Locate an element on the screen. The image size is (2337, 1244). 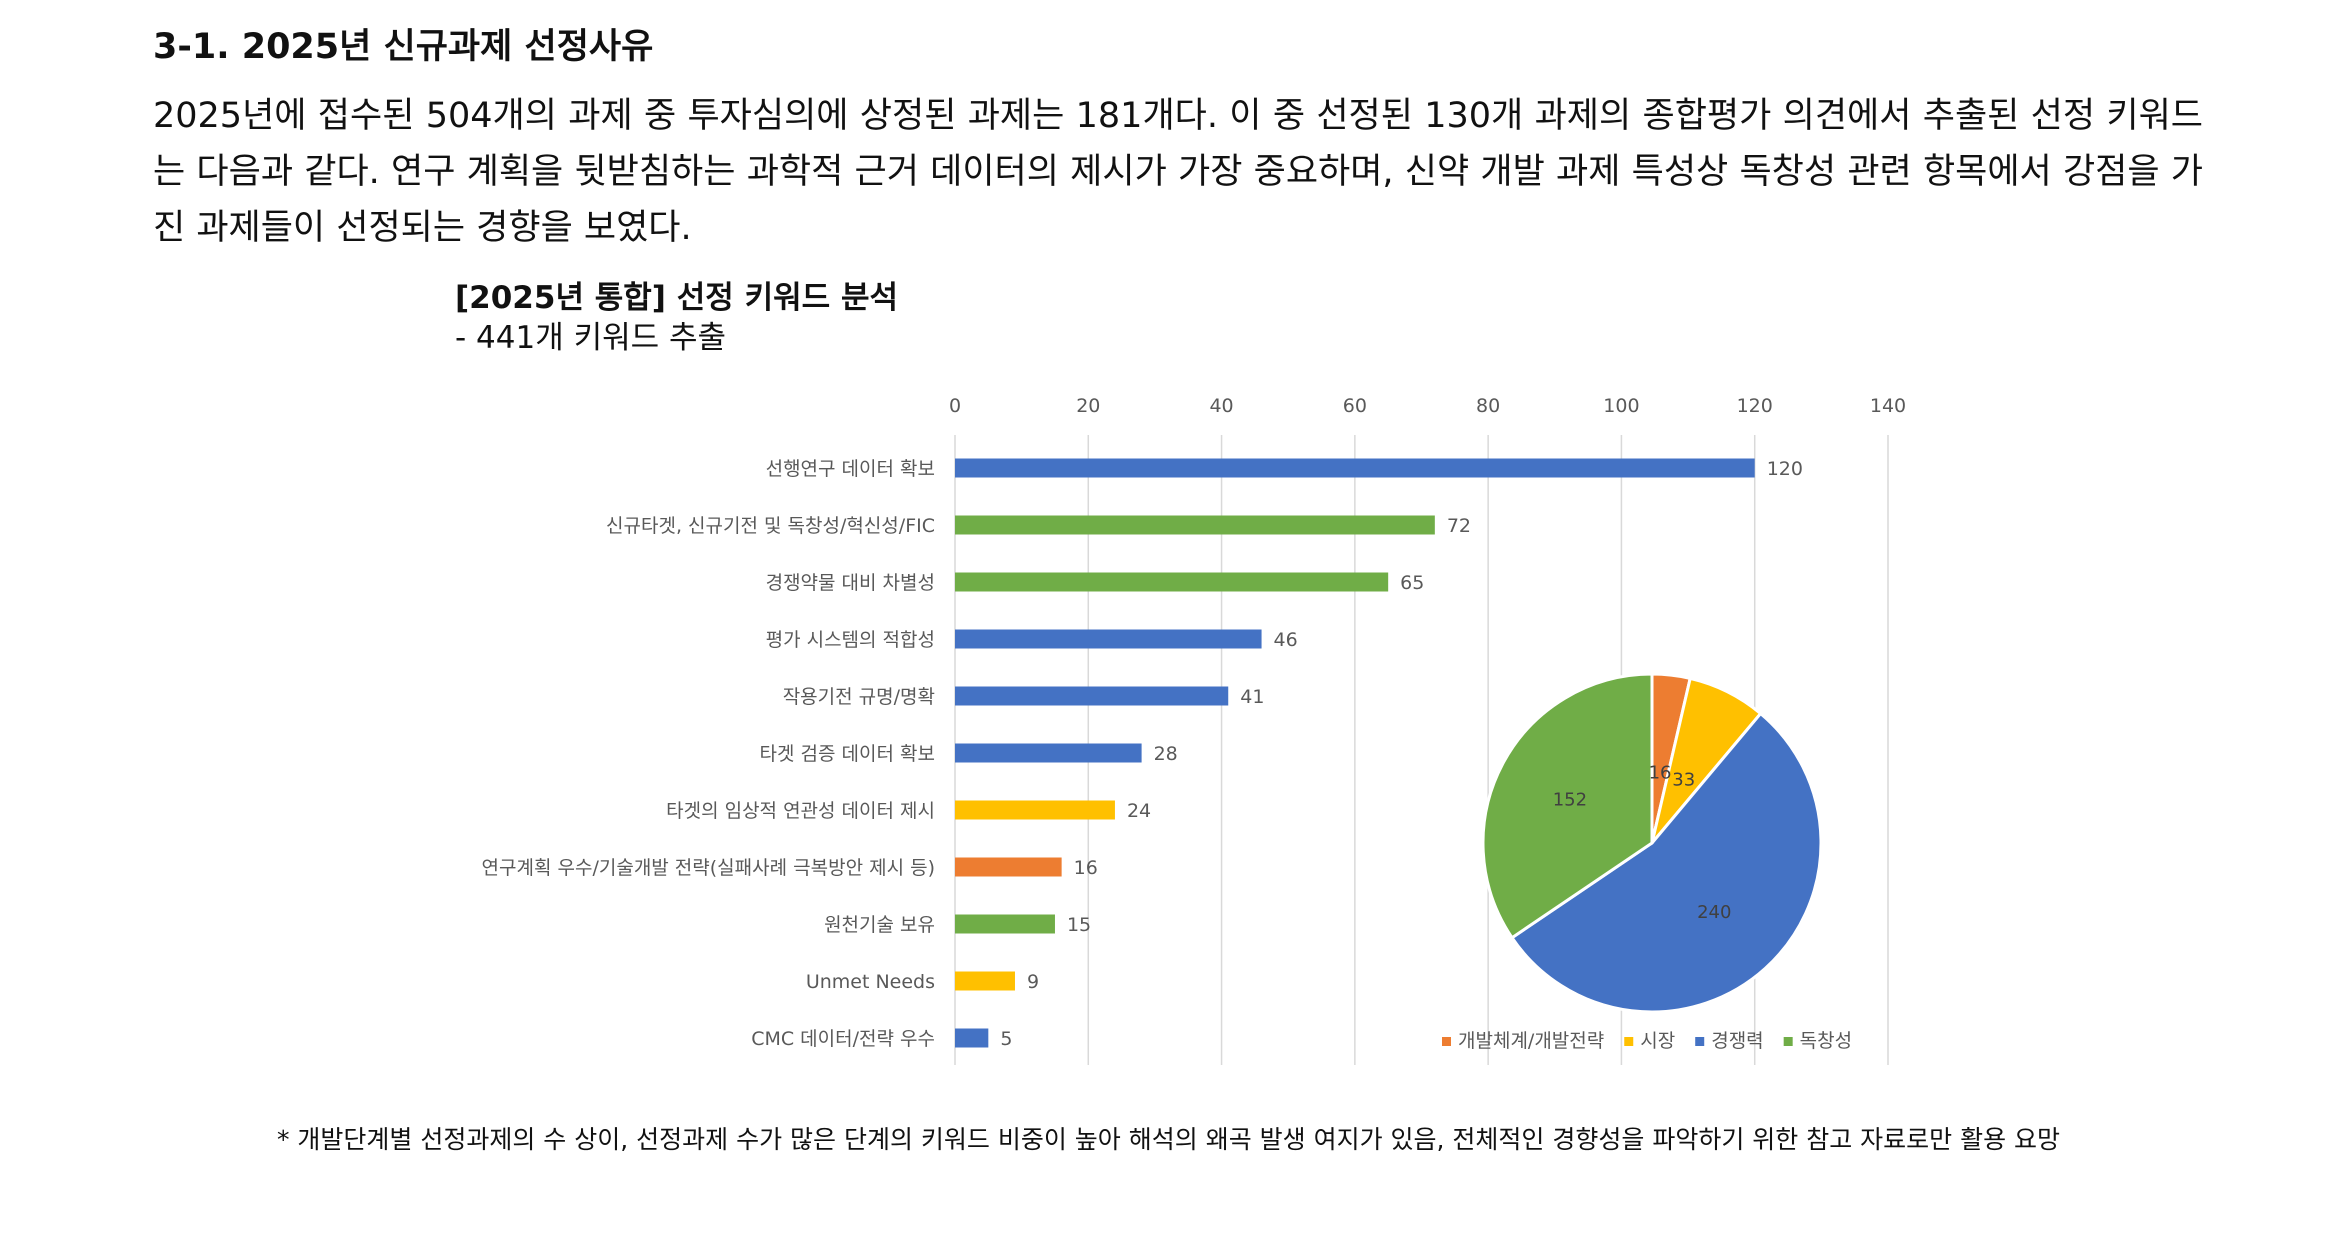
chart-title: [2025년 통합] 선정 키워드 분석 is located at coordinates (676, 298).